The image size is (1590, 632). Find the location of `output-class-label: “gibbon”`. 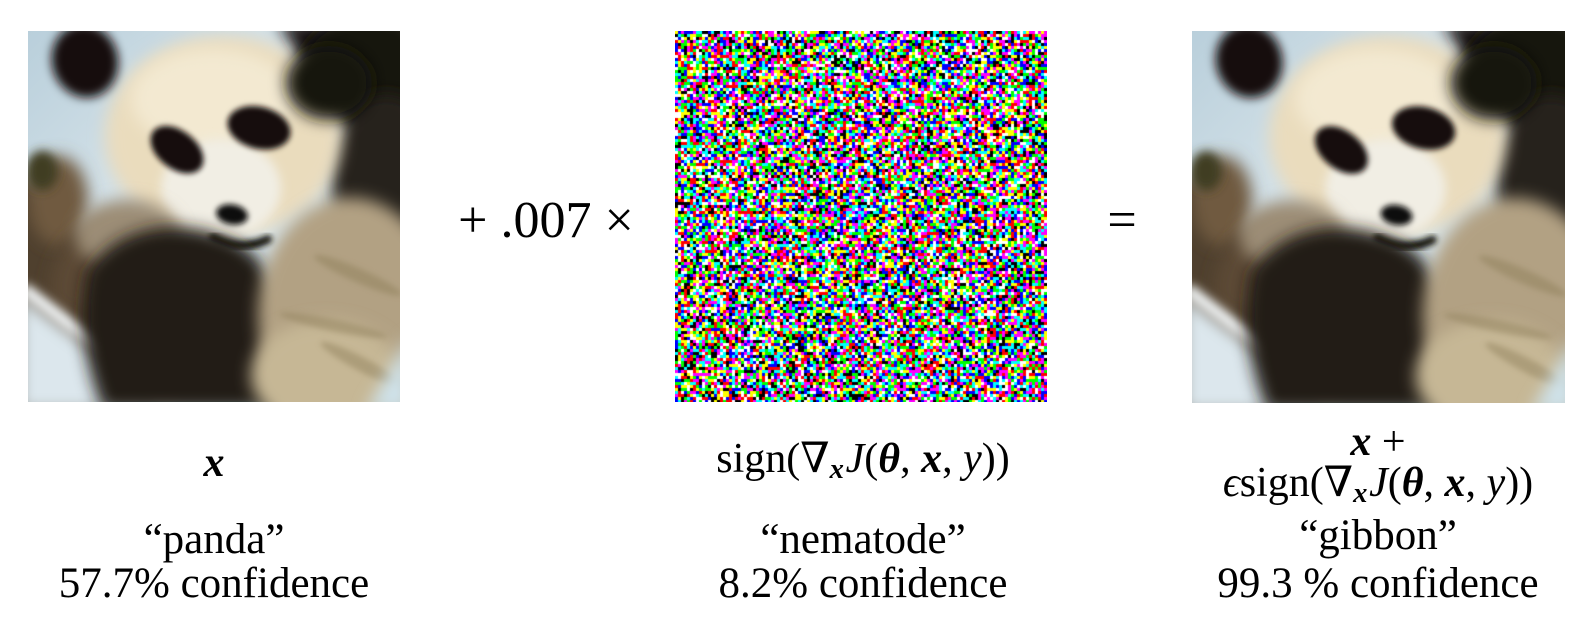

output-class-label: “gibbon” is located at coordinates (1378, 535).